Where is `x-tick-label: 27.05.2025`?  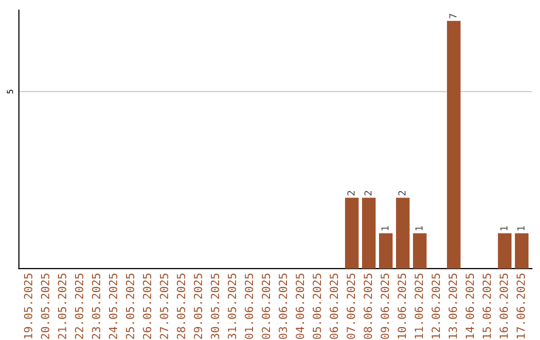 x-tick-label: 27.05.2025 is located at coordinates (164, 306).